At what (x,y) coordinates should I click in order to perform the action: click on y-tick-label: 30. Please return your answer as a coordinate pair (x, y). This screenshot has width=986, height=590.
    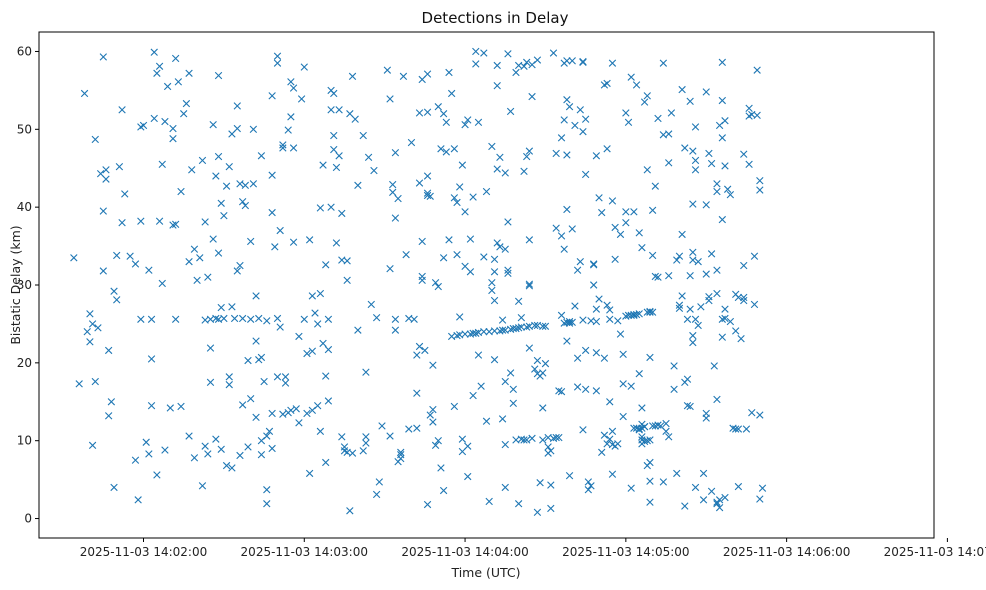
    Looking at the image, I should click on (24, 285).